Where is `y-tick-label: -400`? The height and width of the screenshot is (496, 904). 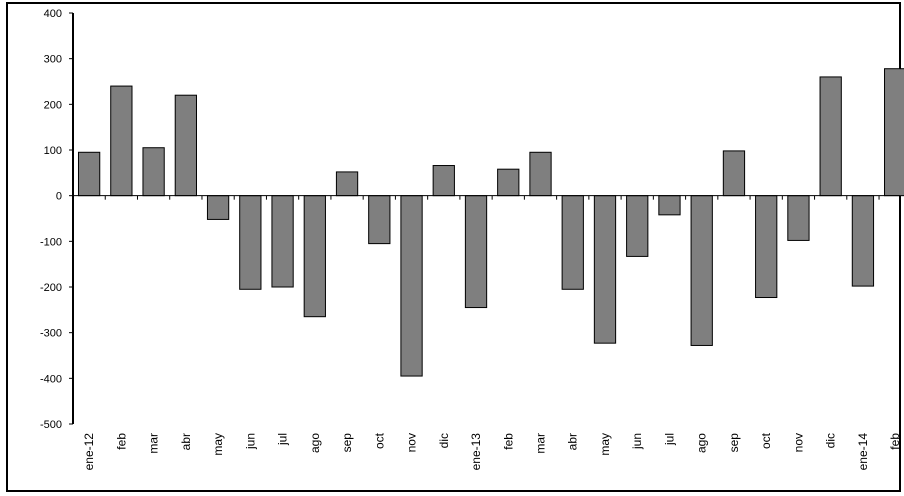 y-tick-label: -400 is located at coordinates (51, 379).